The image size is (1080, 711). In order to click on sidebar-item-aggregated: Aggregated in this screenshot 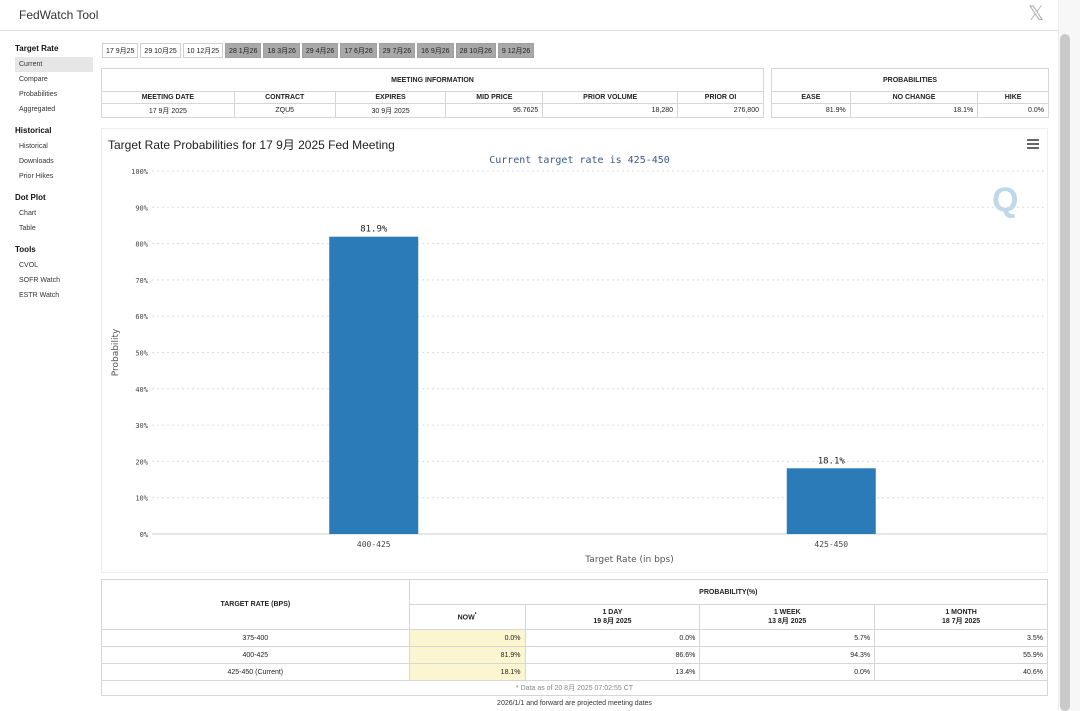, I will do `click(37, 109)`.